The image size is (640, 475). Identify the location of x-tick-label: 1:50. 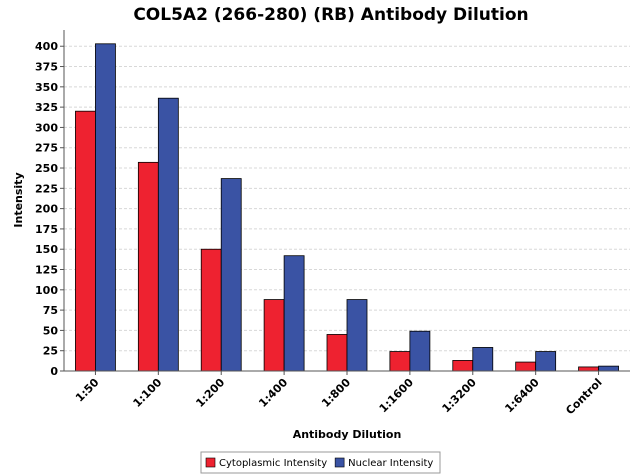
(87, 390).